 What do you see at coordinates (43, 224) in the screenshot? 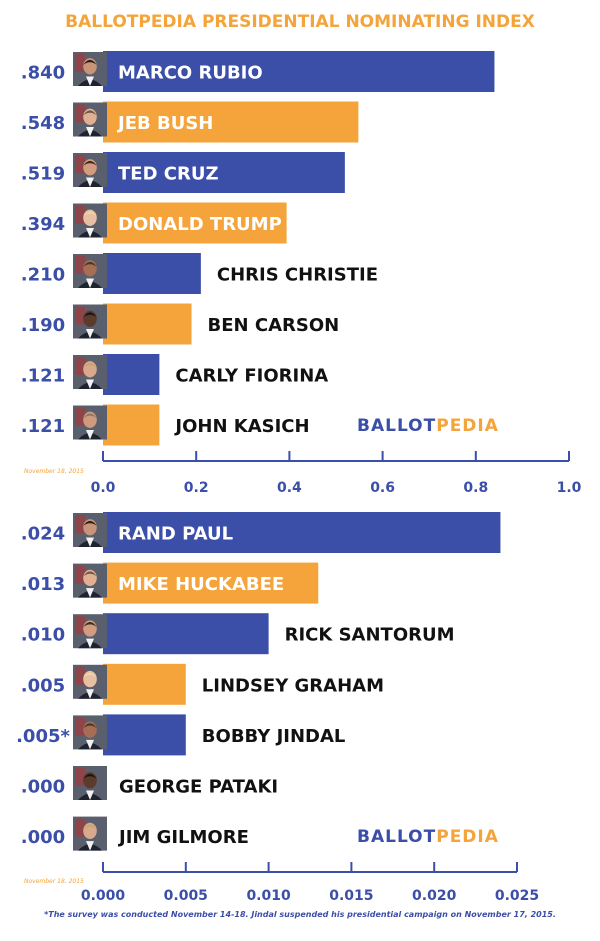
I see `value-label: .394` at bounding box center [43, 224].